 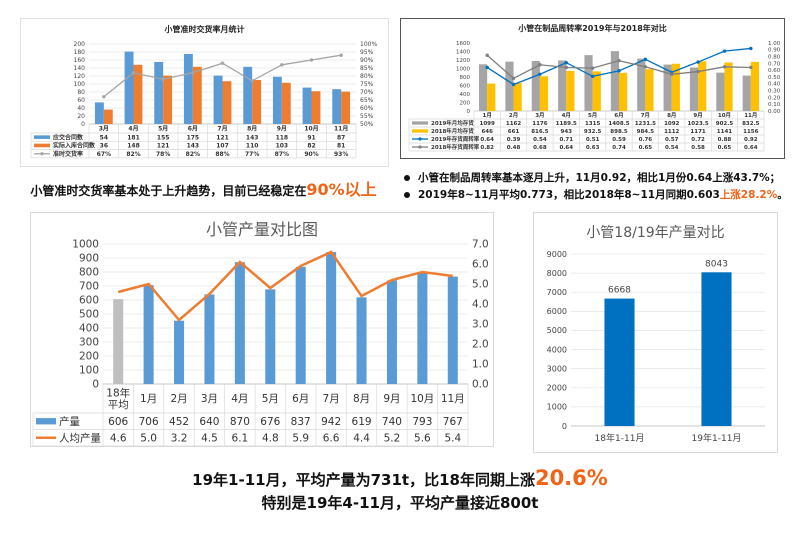 What do you see at coordinates (480, 385) in the screenshot?
I see `right-axis-tick: 0.0` at bounding box center [480, 385].